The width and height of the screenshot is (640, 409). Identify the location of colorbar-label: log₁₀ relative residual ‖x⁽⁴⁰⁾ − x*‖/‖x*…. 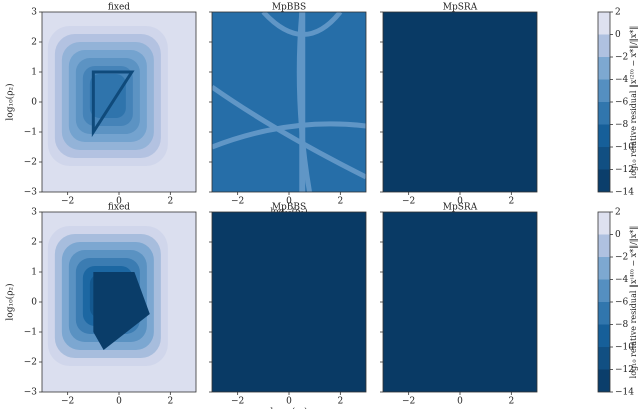
(633, 302).